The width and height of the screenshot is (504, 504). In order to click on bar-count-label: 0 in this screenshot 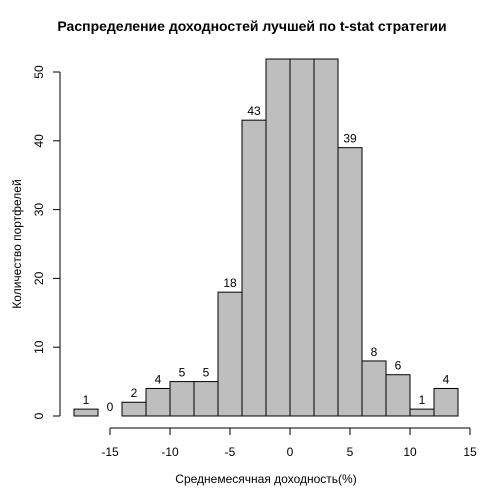, I will do `click(110, 407)`.